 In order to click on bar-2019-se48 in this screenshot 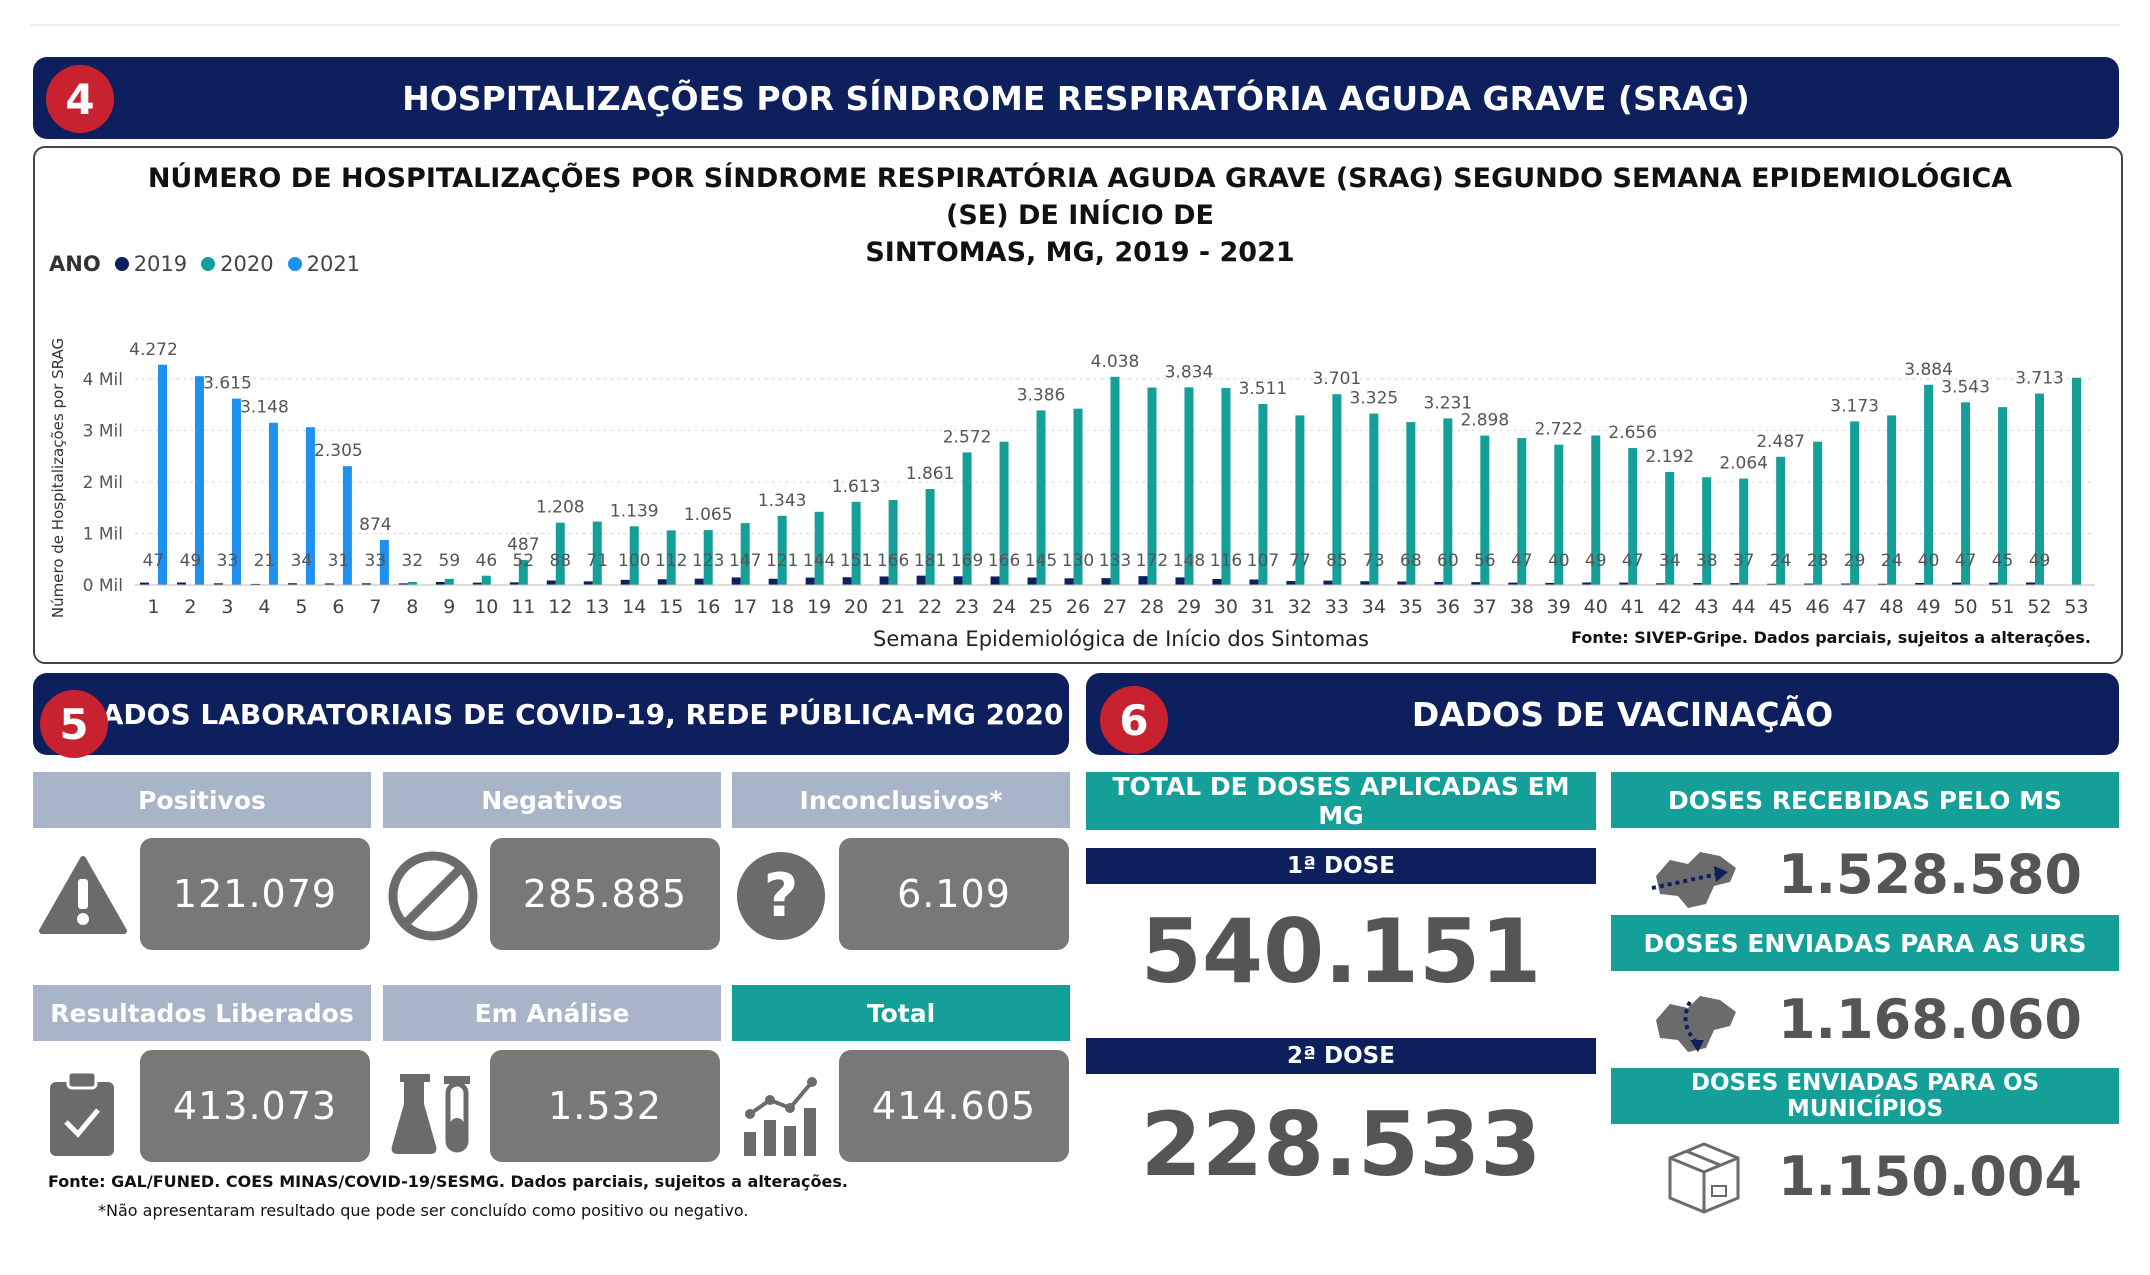, I will do `click(1883, 584)`.